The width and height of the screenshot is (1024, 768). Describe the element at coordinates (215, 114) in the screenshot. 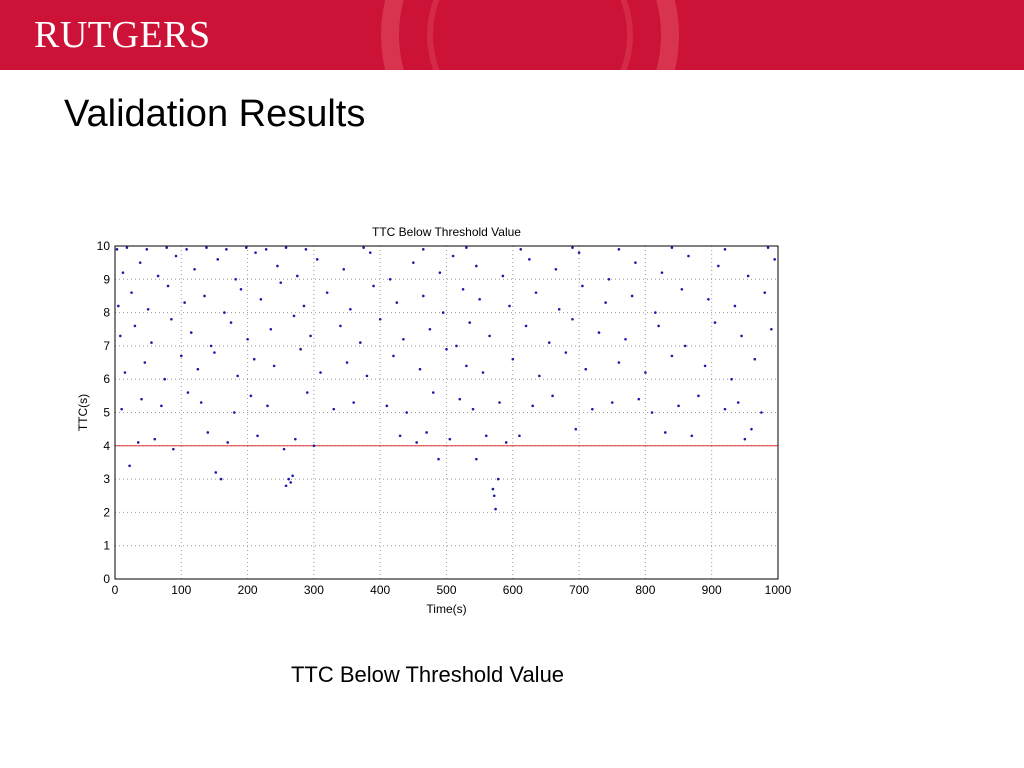

I see `slide-title: Validation Results` at that location.